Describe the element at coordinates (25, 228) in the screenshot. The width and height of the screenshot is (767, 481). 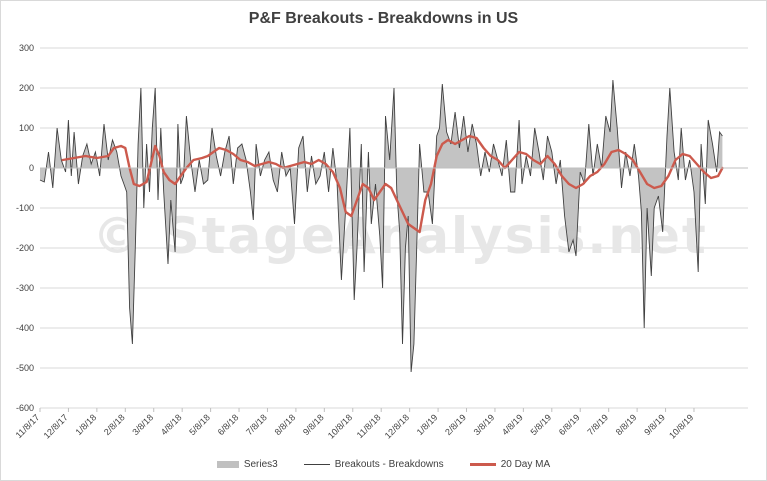
I see `y-axis: 300 200 100 0 -100 -200 -300 -400 -500 -600` at that location.